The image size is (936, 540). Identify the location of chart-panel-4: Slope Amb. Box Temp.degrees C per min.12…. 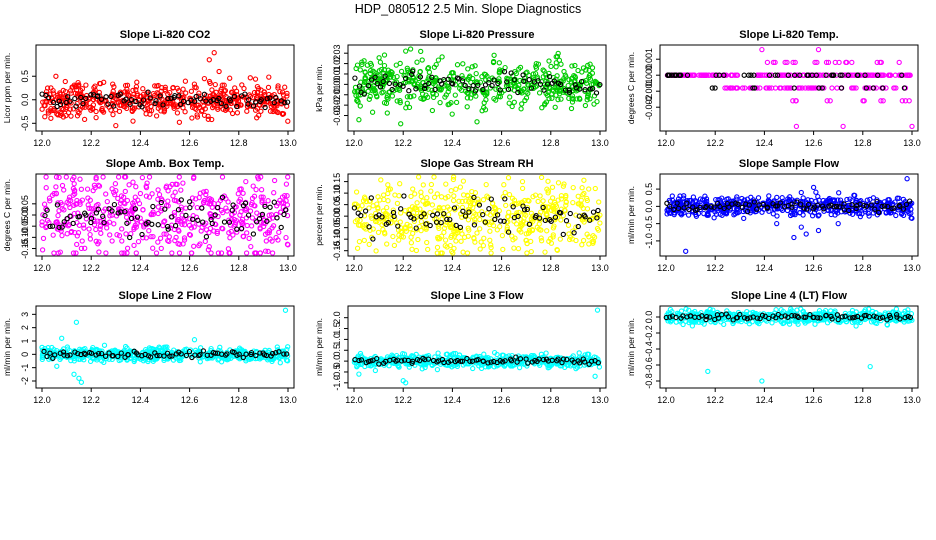
(149, 215).